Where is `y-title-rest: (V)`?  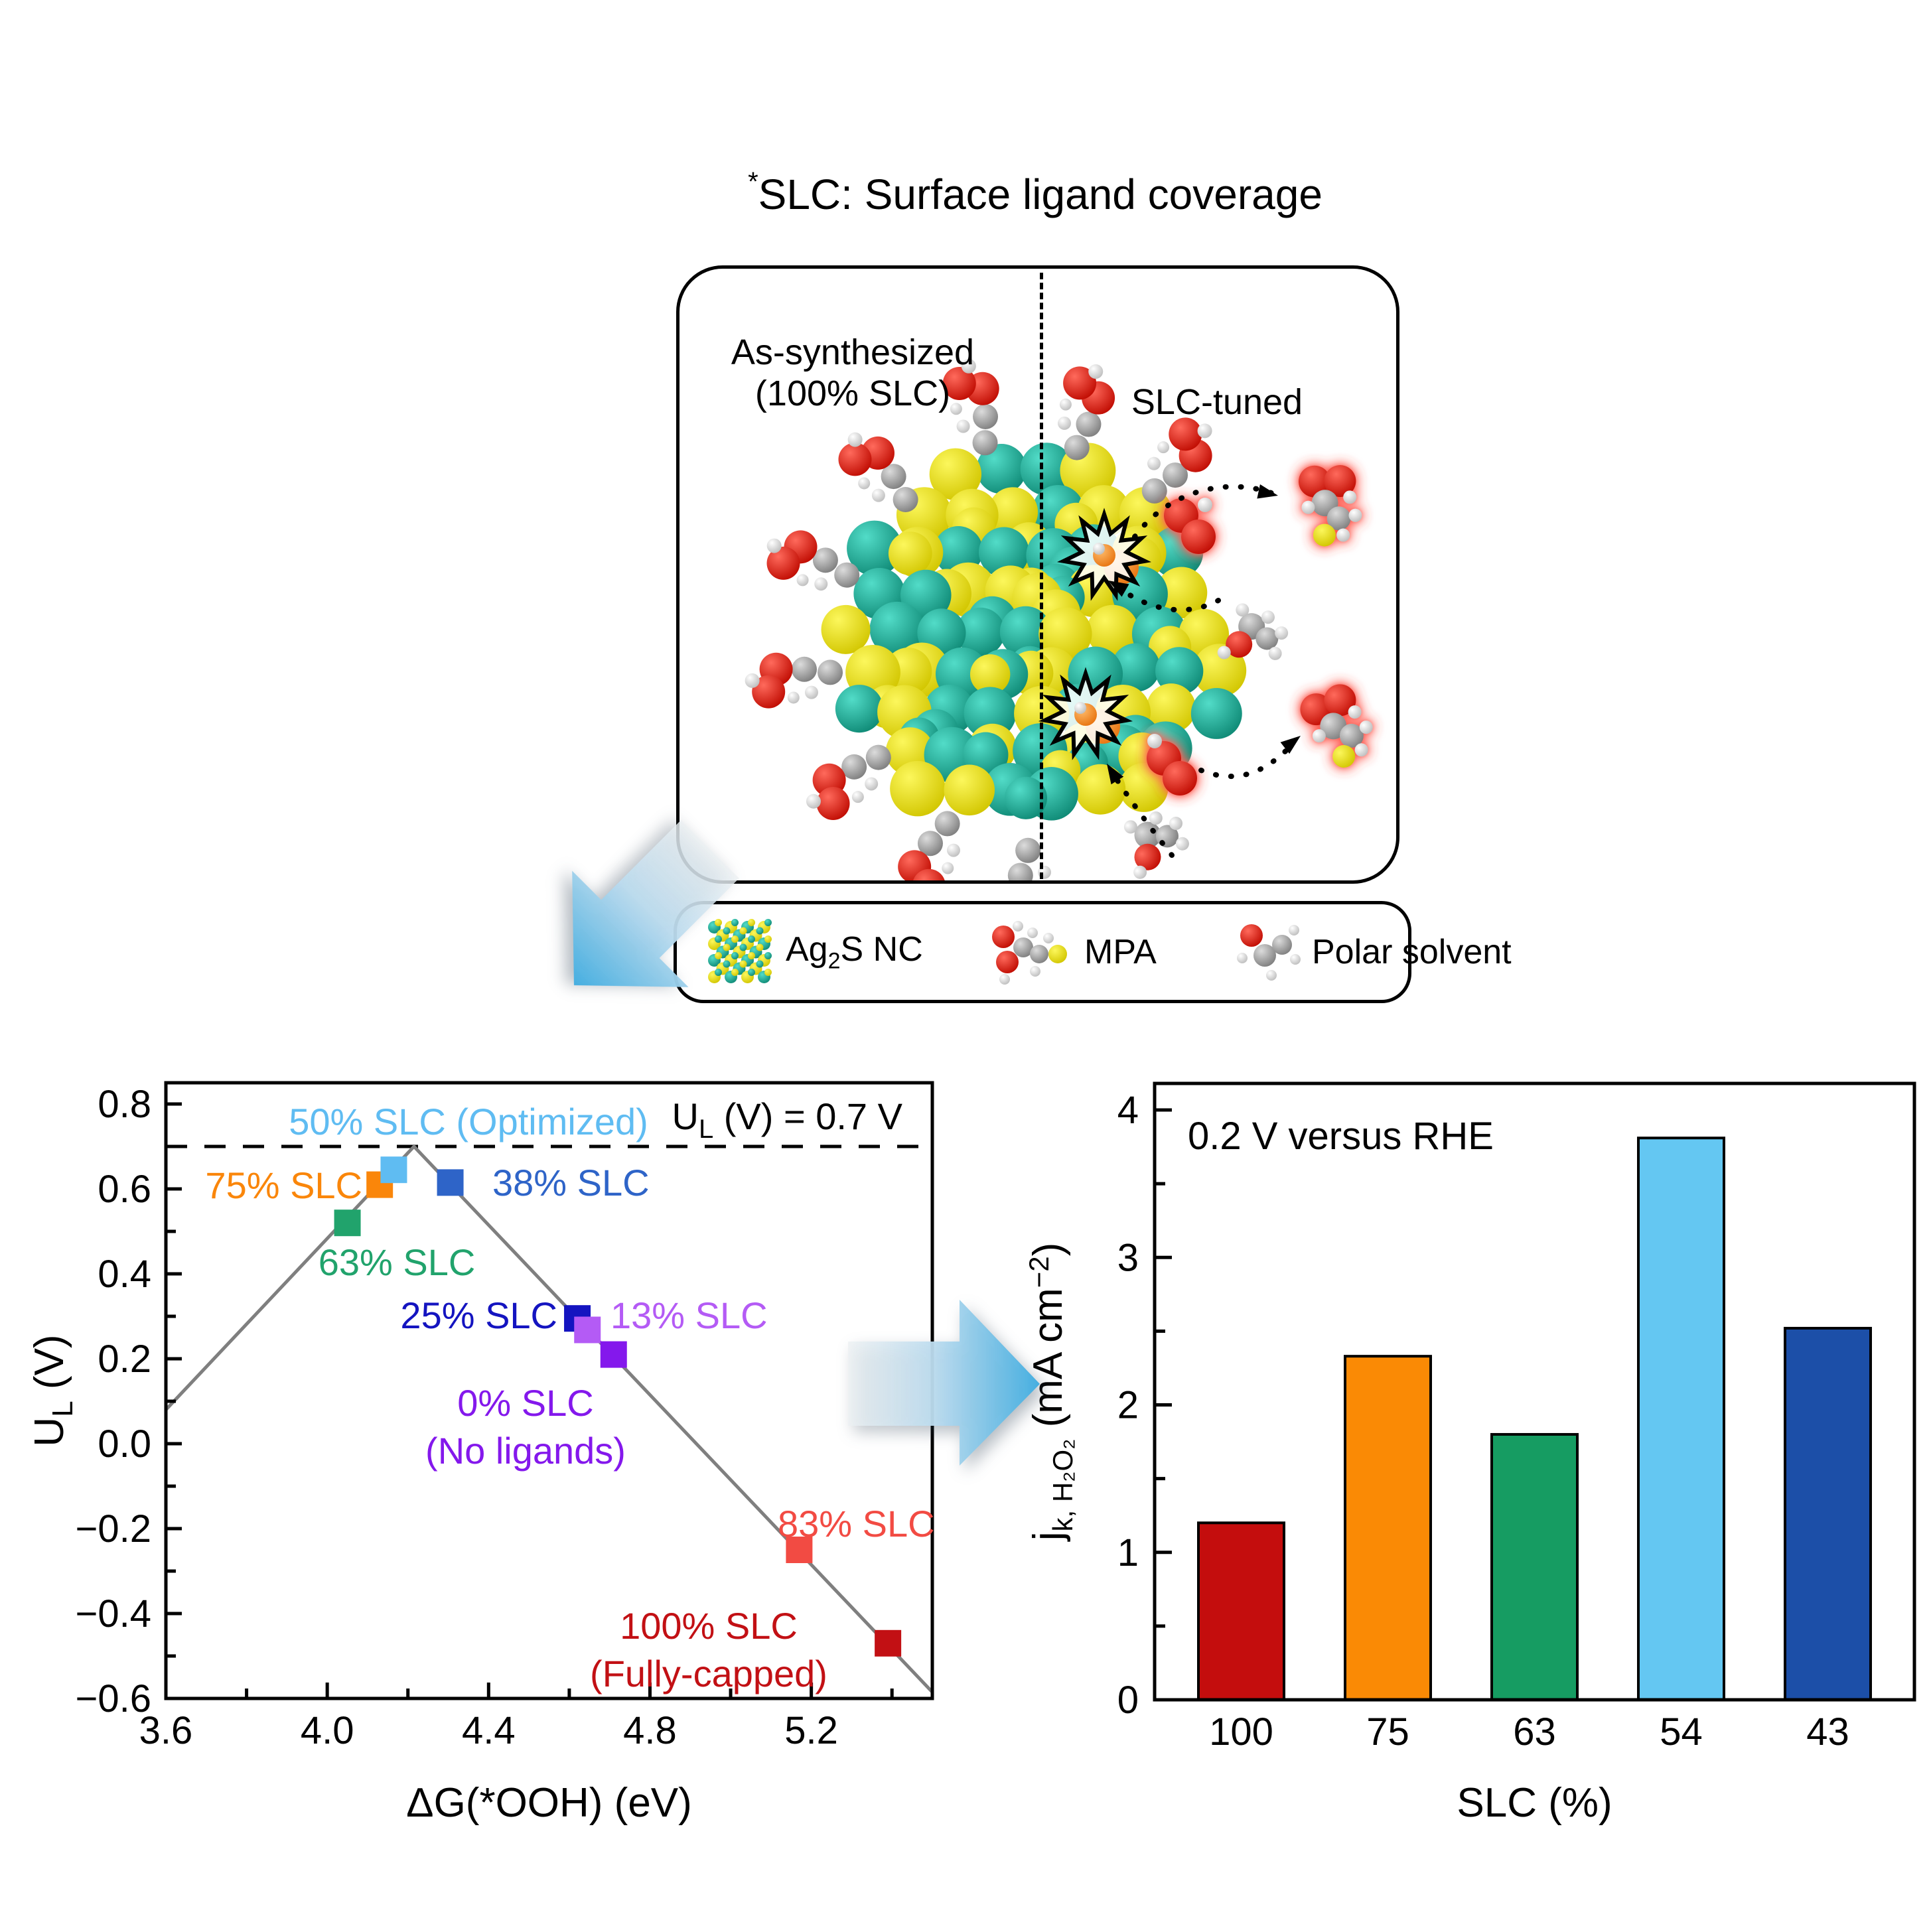
y-title-rest: (V) is located at coordinates (49, 1367).